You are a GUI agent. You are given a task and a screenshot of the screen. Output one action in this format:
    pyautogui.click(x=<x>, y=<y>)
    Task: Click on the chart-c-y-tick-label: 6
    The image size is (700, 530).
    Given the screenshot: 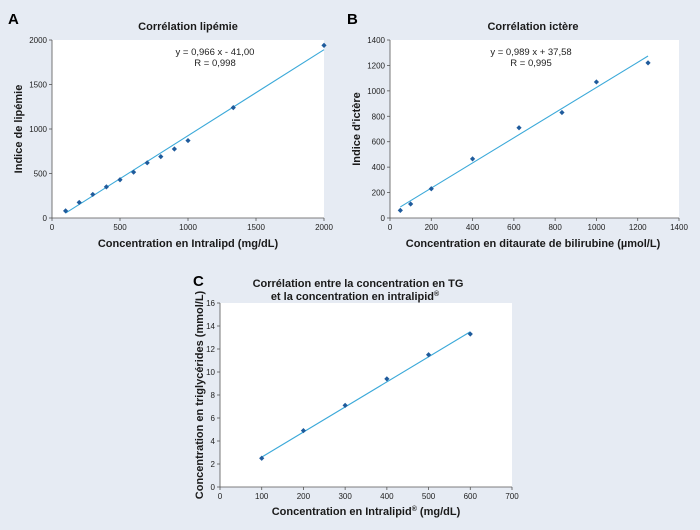 What is the action you would take?
    pyautogui.click(x=213, y=418)
    